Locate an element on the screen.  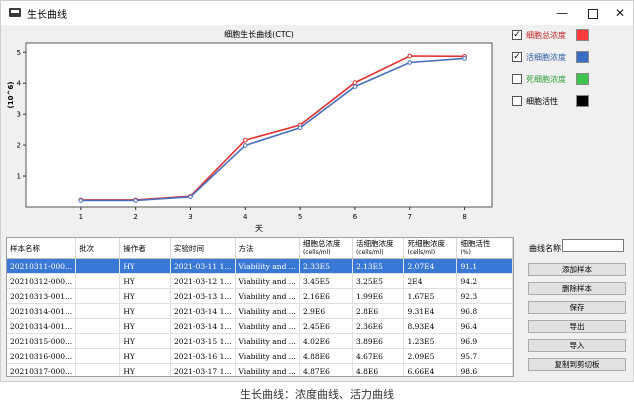
table-cell: 94.2 is located at coordinates (484, 281).